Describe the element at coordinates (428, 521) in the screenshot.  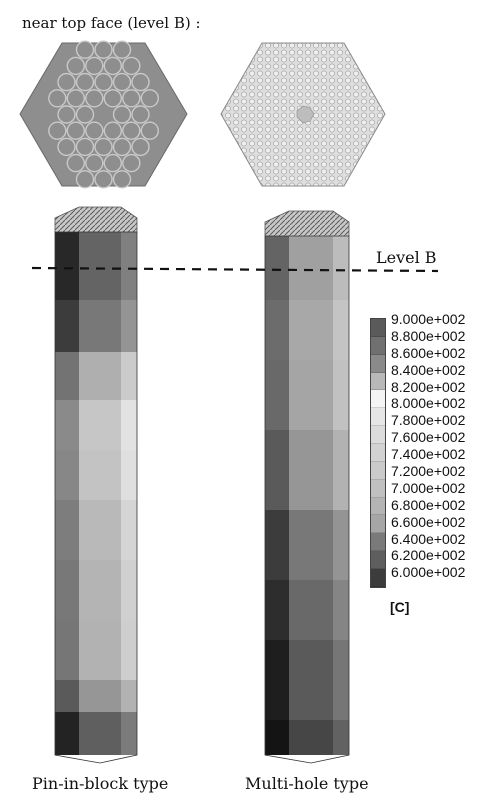
I see `legend-value-label: 6.600e+002` at that location.